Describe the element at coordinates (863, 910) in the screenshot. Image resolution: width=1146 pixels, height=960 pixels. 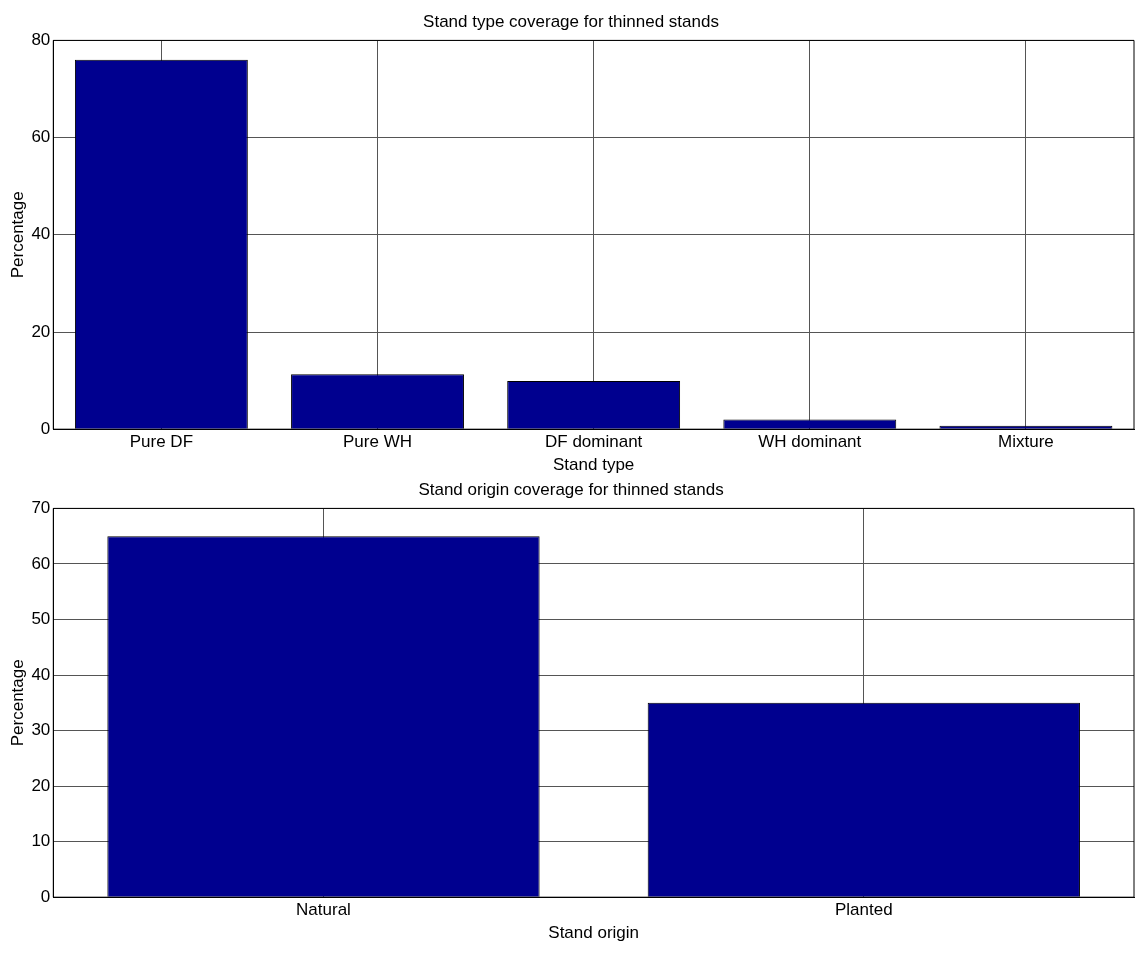
I see `x-tick-label: Planted` at that location.